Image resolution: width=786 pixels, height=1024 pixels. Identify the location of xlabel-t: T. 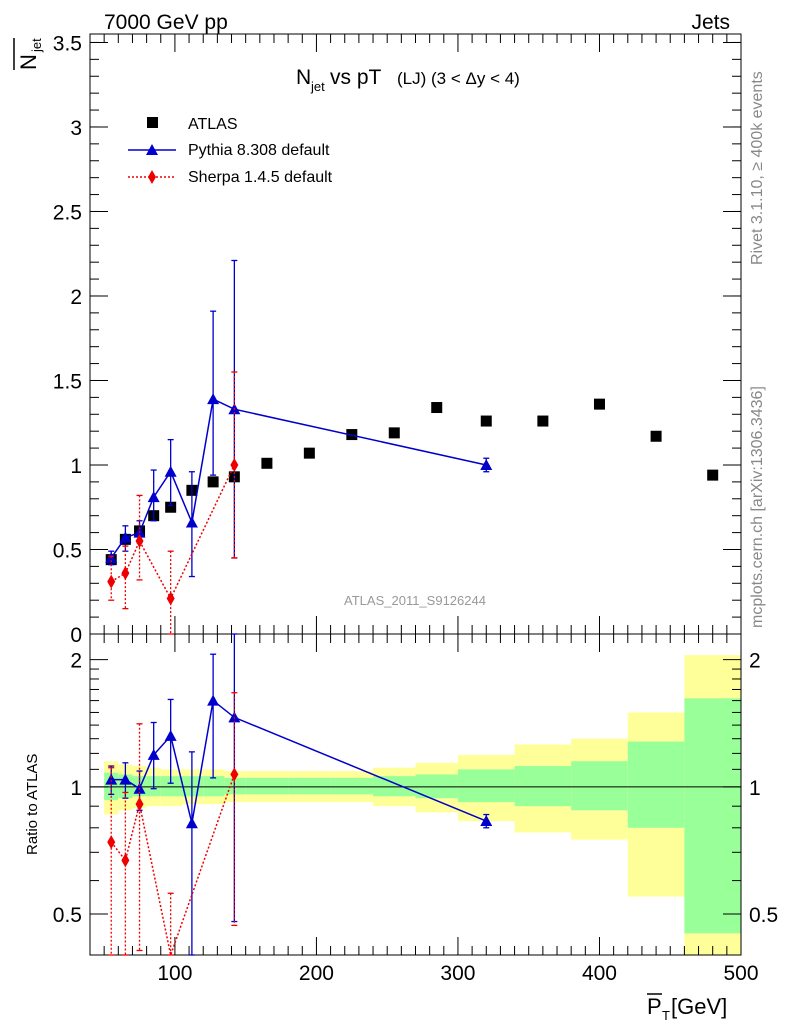
(666, 1015).